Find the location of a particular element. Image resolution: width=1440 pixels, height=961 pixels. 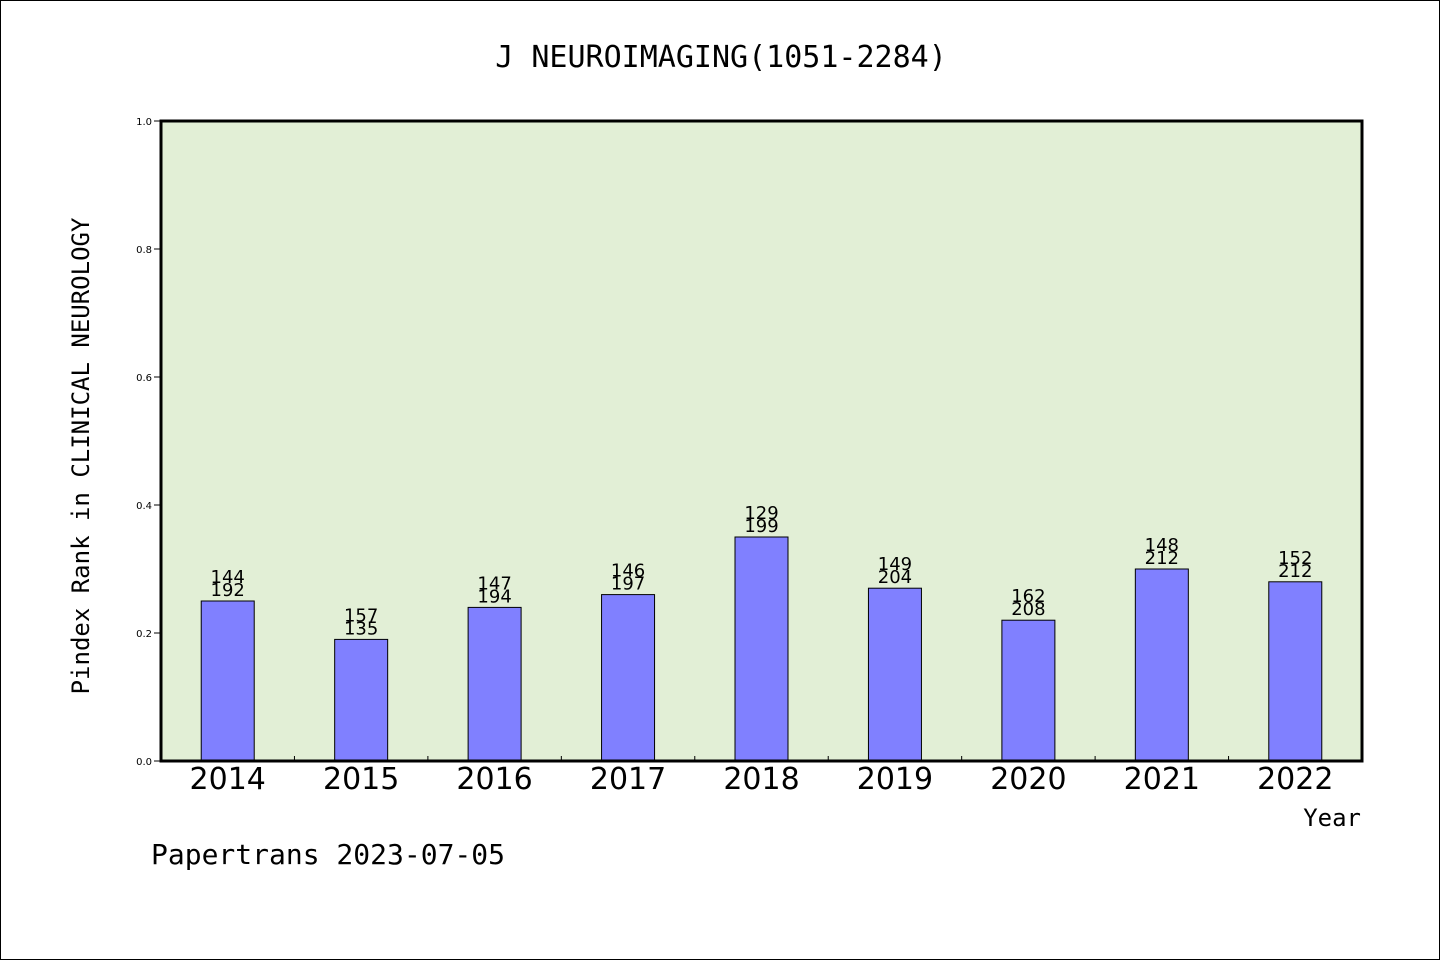

y-tick-label: 0.6 is located at coordinates (144, 378).